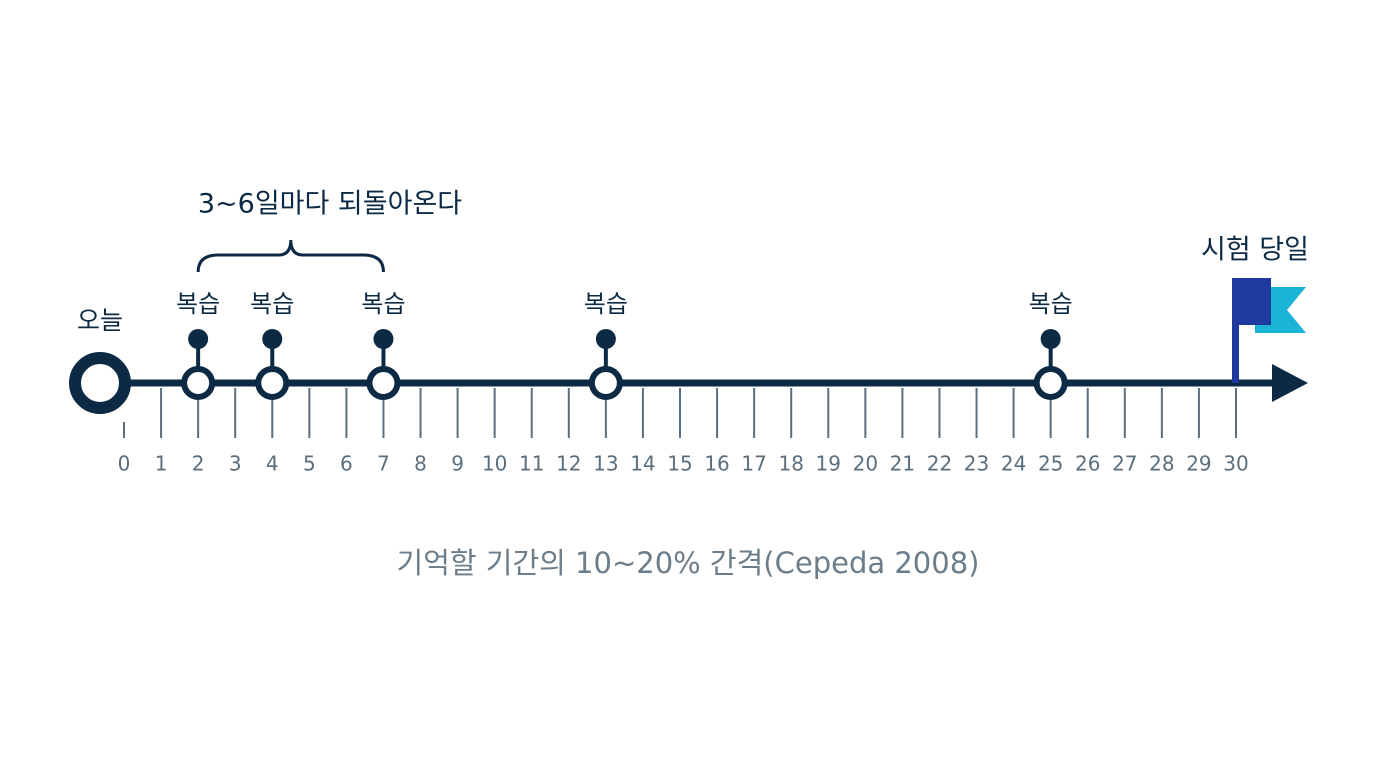  I want to click on day-label: 11, so click(531, 464).